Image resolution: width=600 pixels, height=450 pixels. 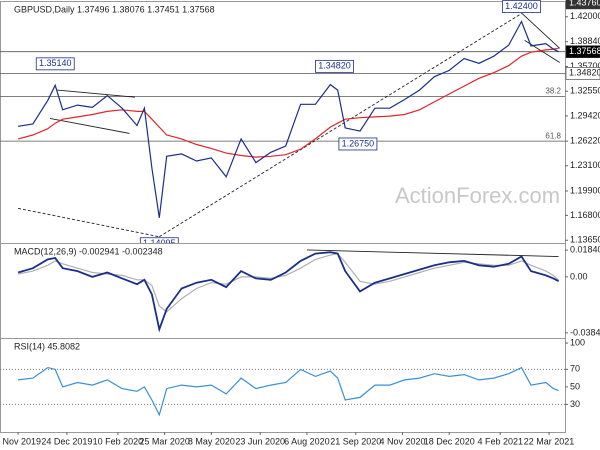 I want to click on x-tick-label: 18 Dec 2020, so click(x=449, y=441).